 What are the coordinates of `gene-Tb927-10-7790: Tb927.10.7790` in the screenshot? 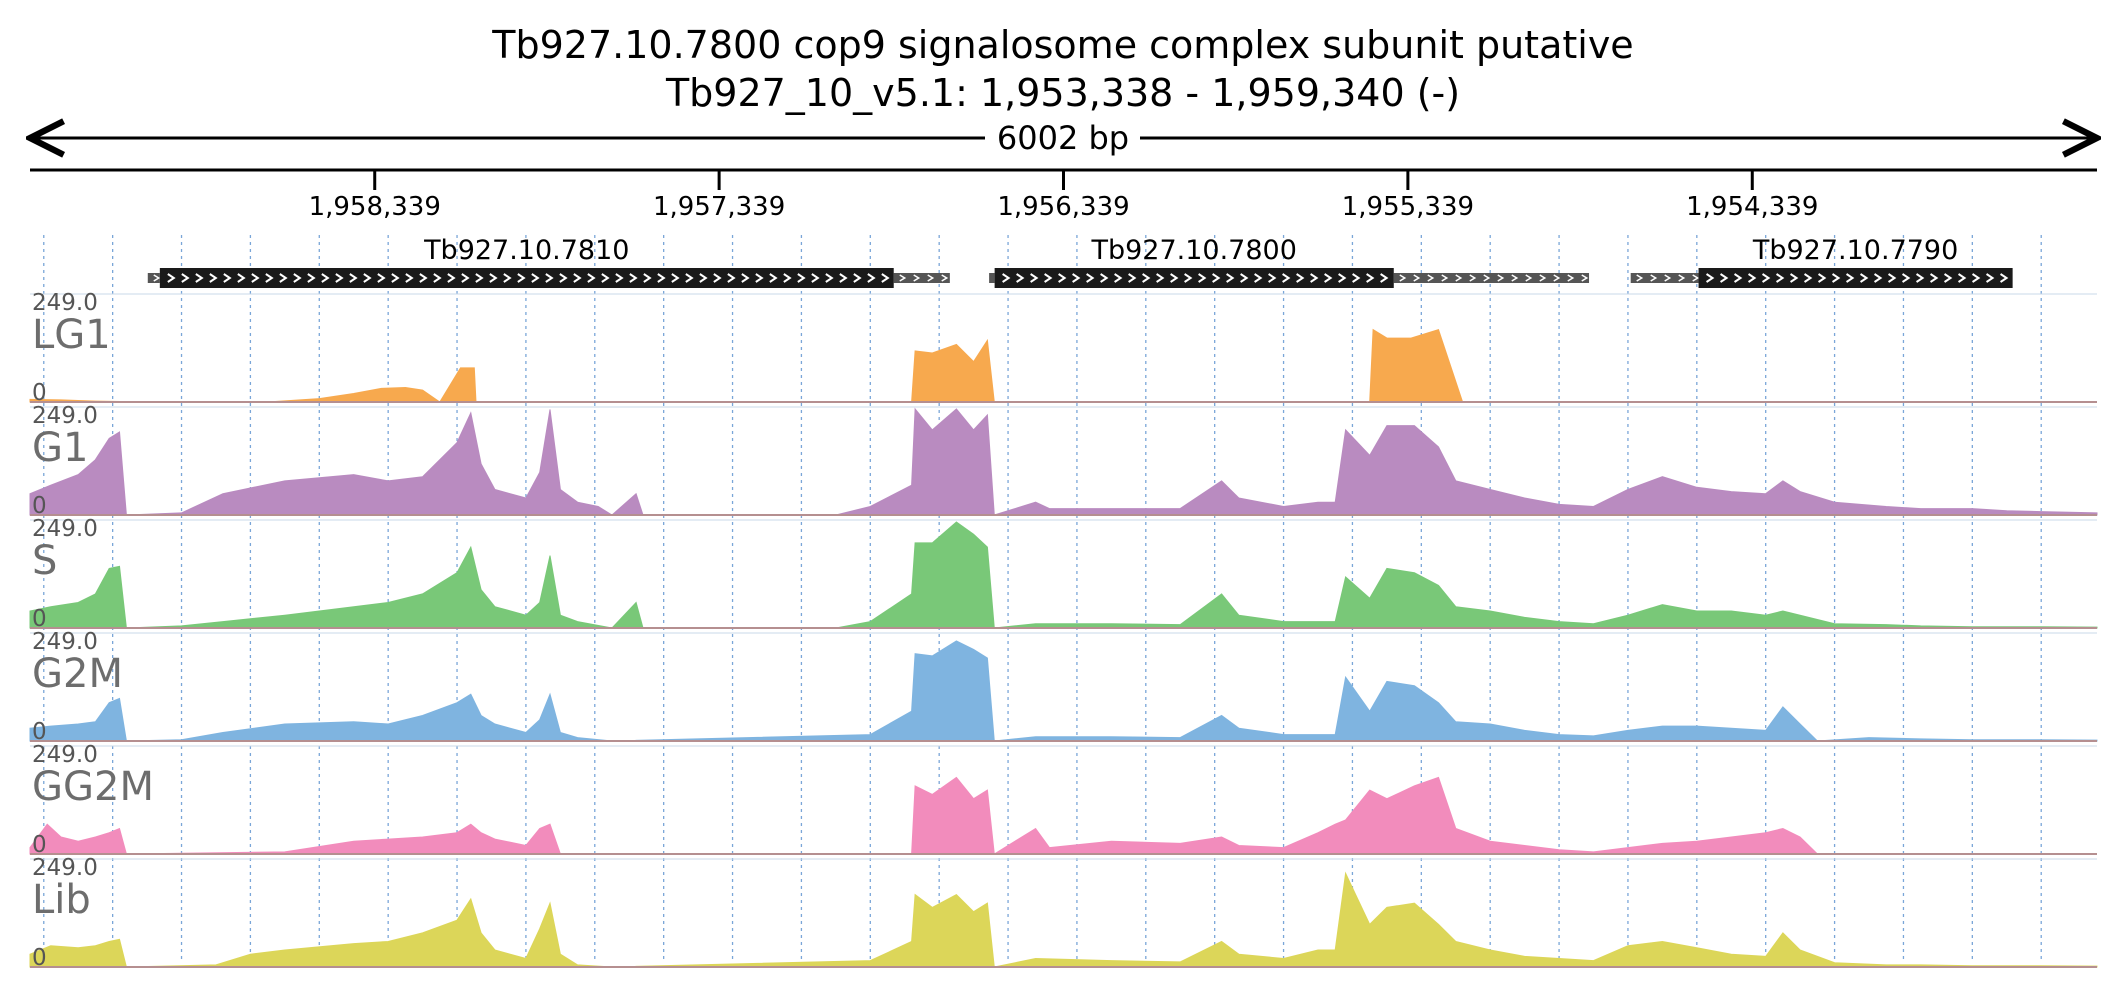 It's located at (1821, 261).